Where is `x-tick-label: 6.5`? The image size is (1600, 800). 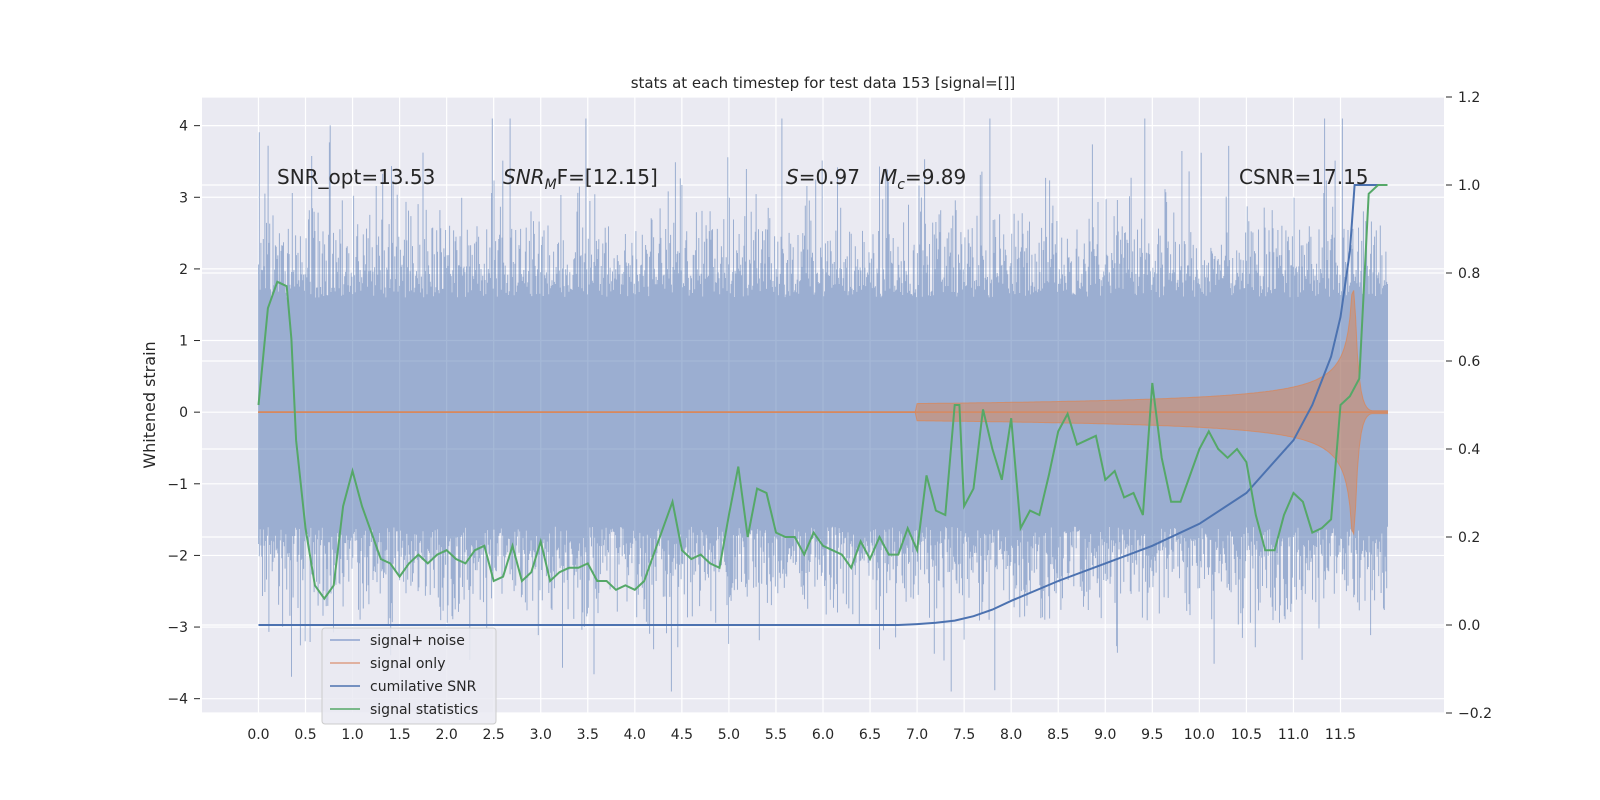
x-tick-label: 6.5 is located at coordinates (870, 735).